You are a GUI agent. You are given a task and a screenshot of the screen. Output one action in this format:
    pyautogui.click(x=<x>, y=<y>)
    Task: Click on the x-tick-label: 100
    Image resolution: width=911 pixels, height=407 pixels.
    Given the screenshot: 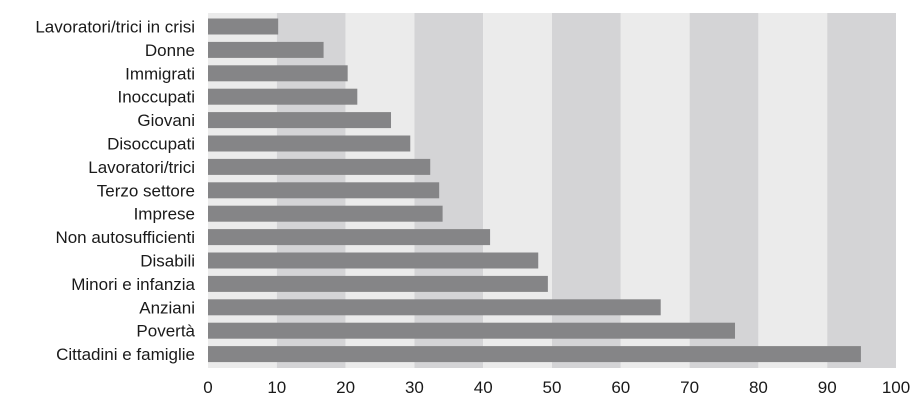 What is the action you would take?
    pyautogui.click(x=896, y=387)
    